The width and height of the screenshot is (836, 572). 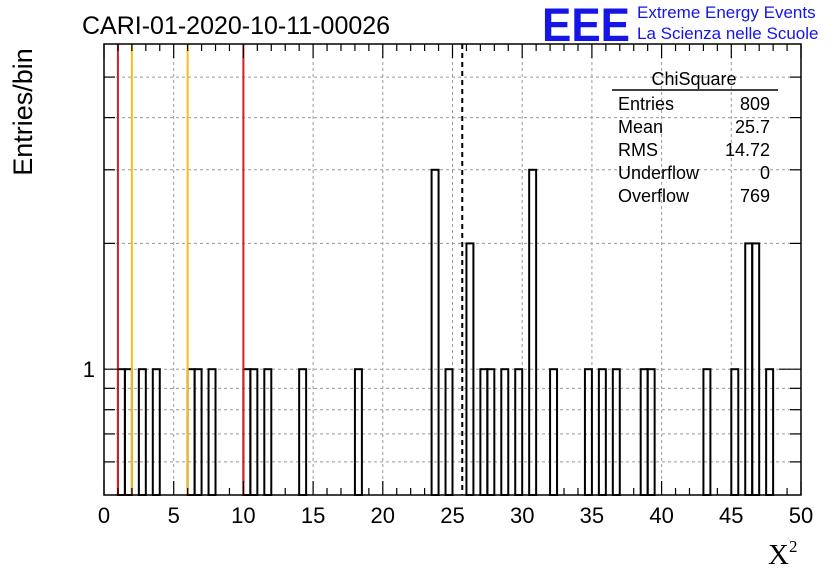 I want to click on x-axis-label-superscript: 2, so click(x=793, y=546).